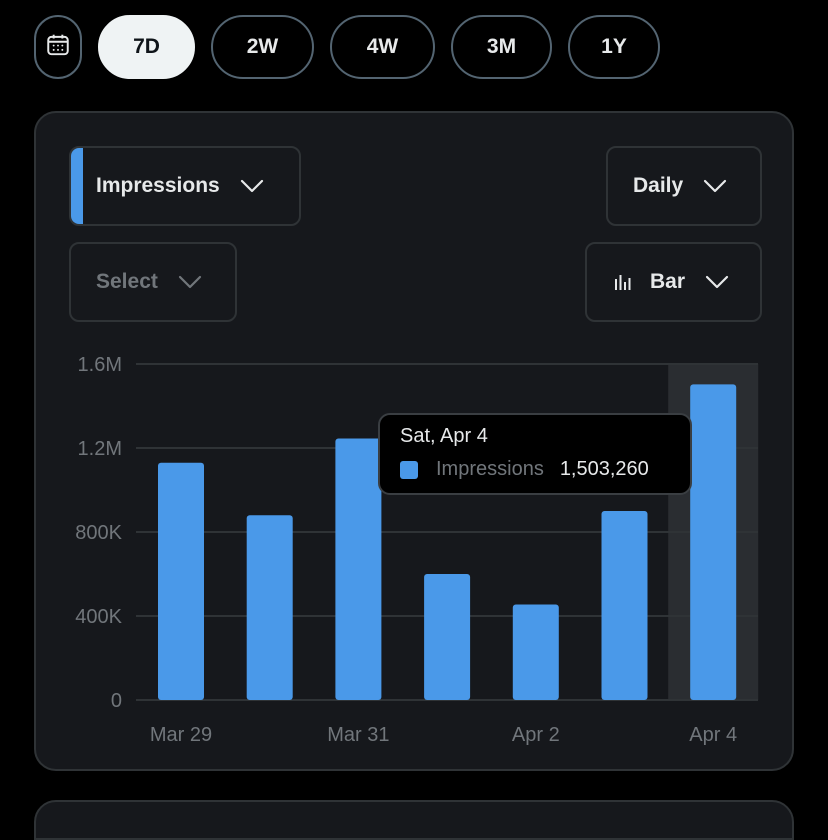  What do you see at coordinates (658, 185) in the screenshot?
I see `interval-dropdown-label: Daily` at bounding box center [658, 185].